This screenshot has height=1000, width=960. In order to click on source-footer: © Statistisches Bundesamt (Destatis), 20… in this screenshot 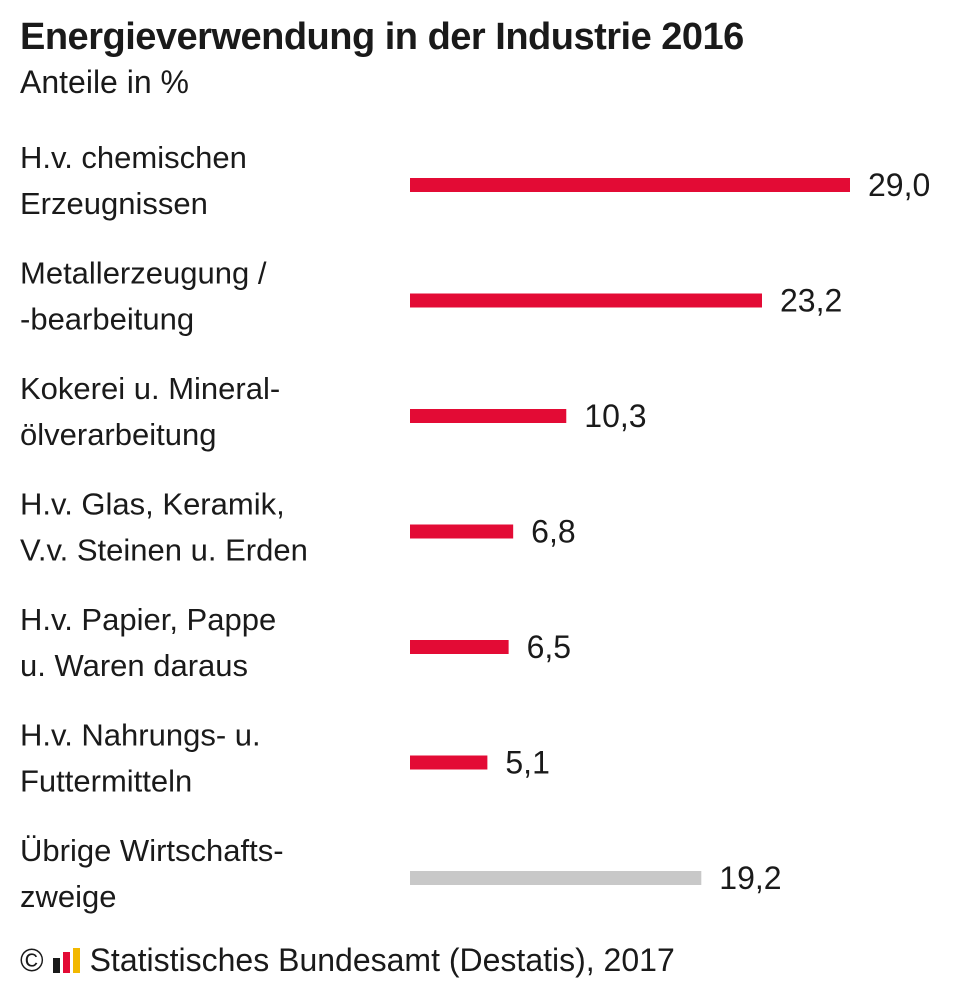, I will do `click(347, 960)`.